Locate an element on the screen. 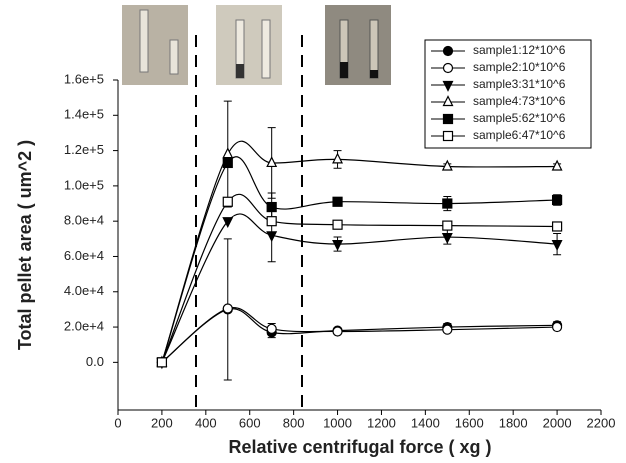 The width and height of the screenshot is (626, 463). legend-box is located at coordinates (508, 94).